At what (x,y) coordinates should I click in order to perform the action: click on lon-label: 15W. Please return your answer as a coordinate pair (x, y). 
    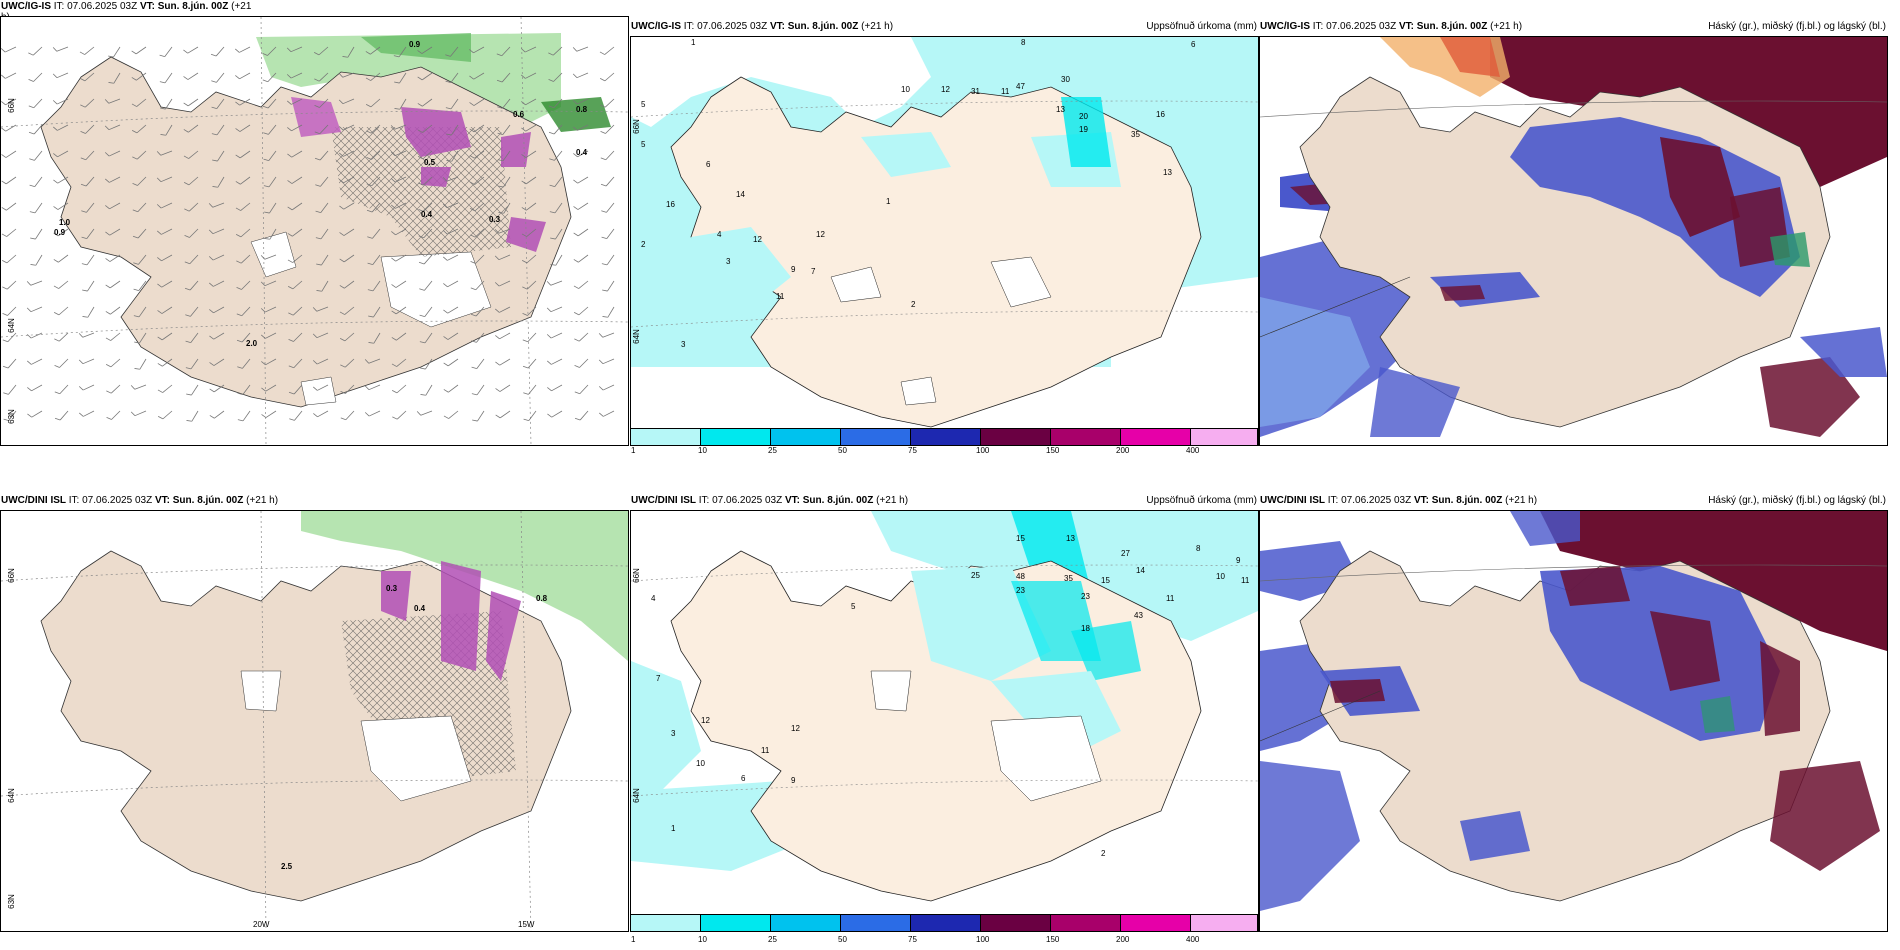
    Looking at the image, I should click on (526, 924).